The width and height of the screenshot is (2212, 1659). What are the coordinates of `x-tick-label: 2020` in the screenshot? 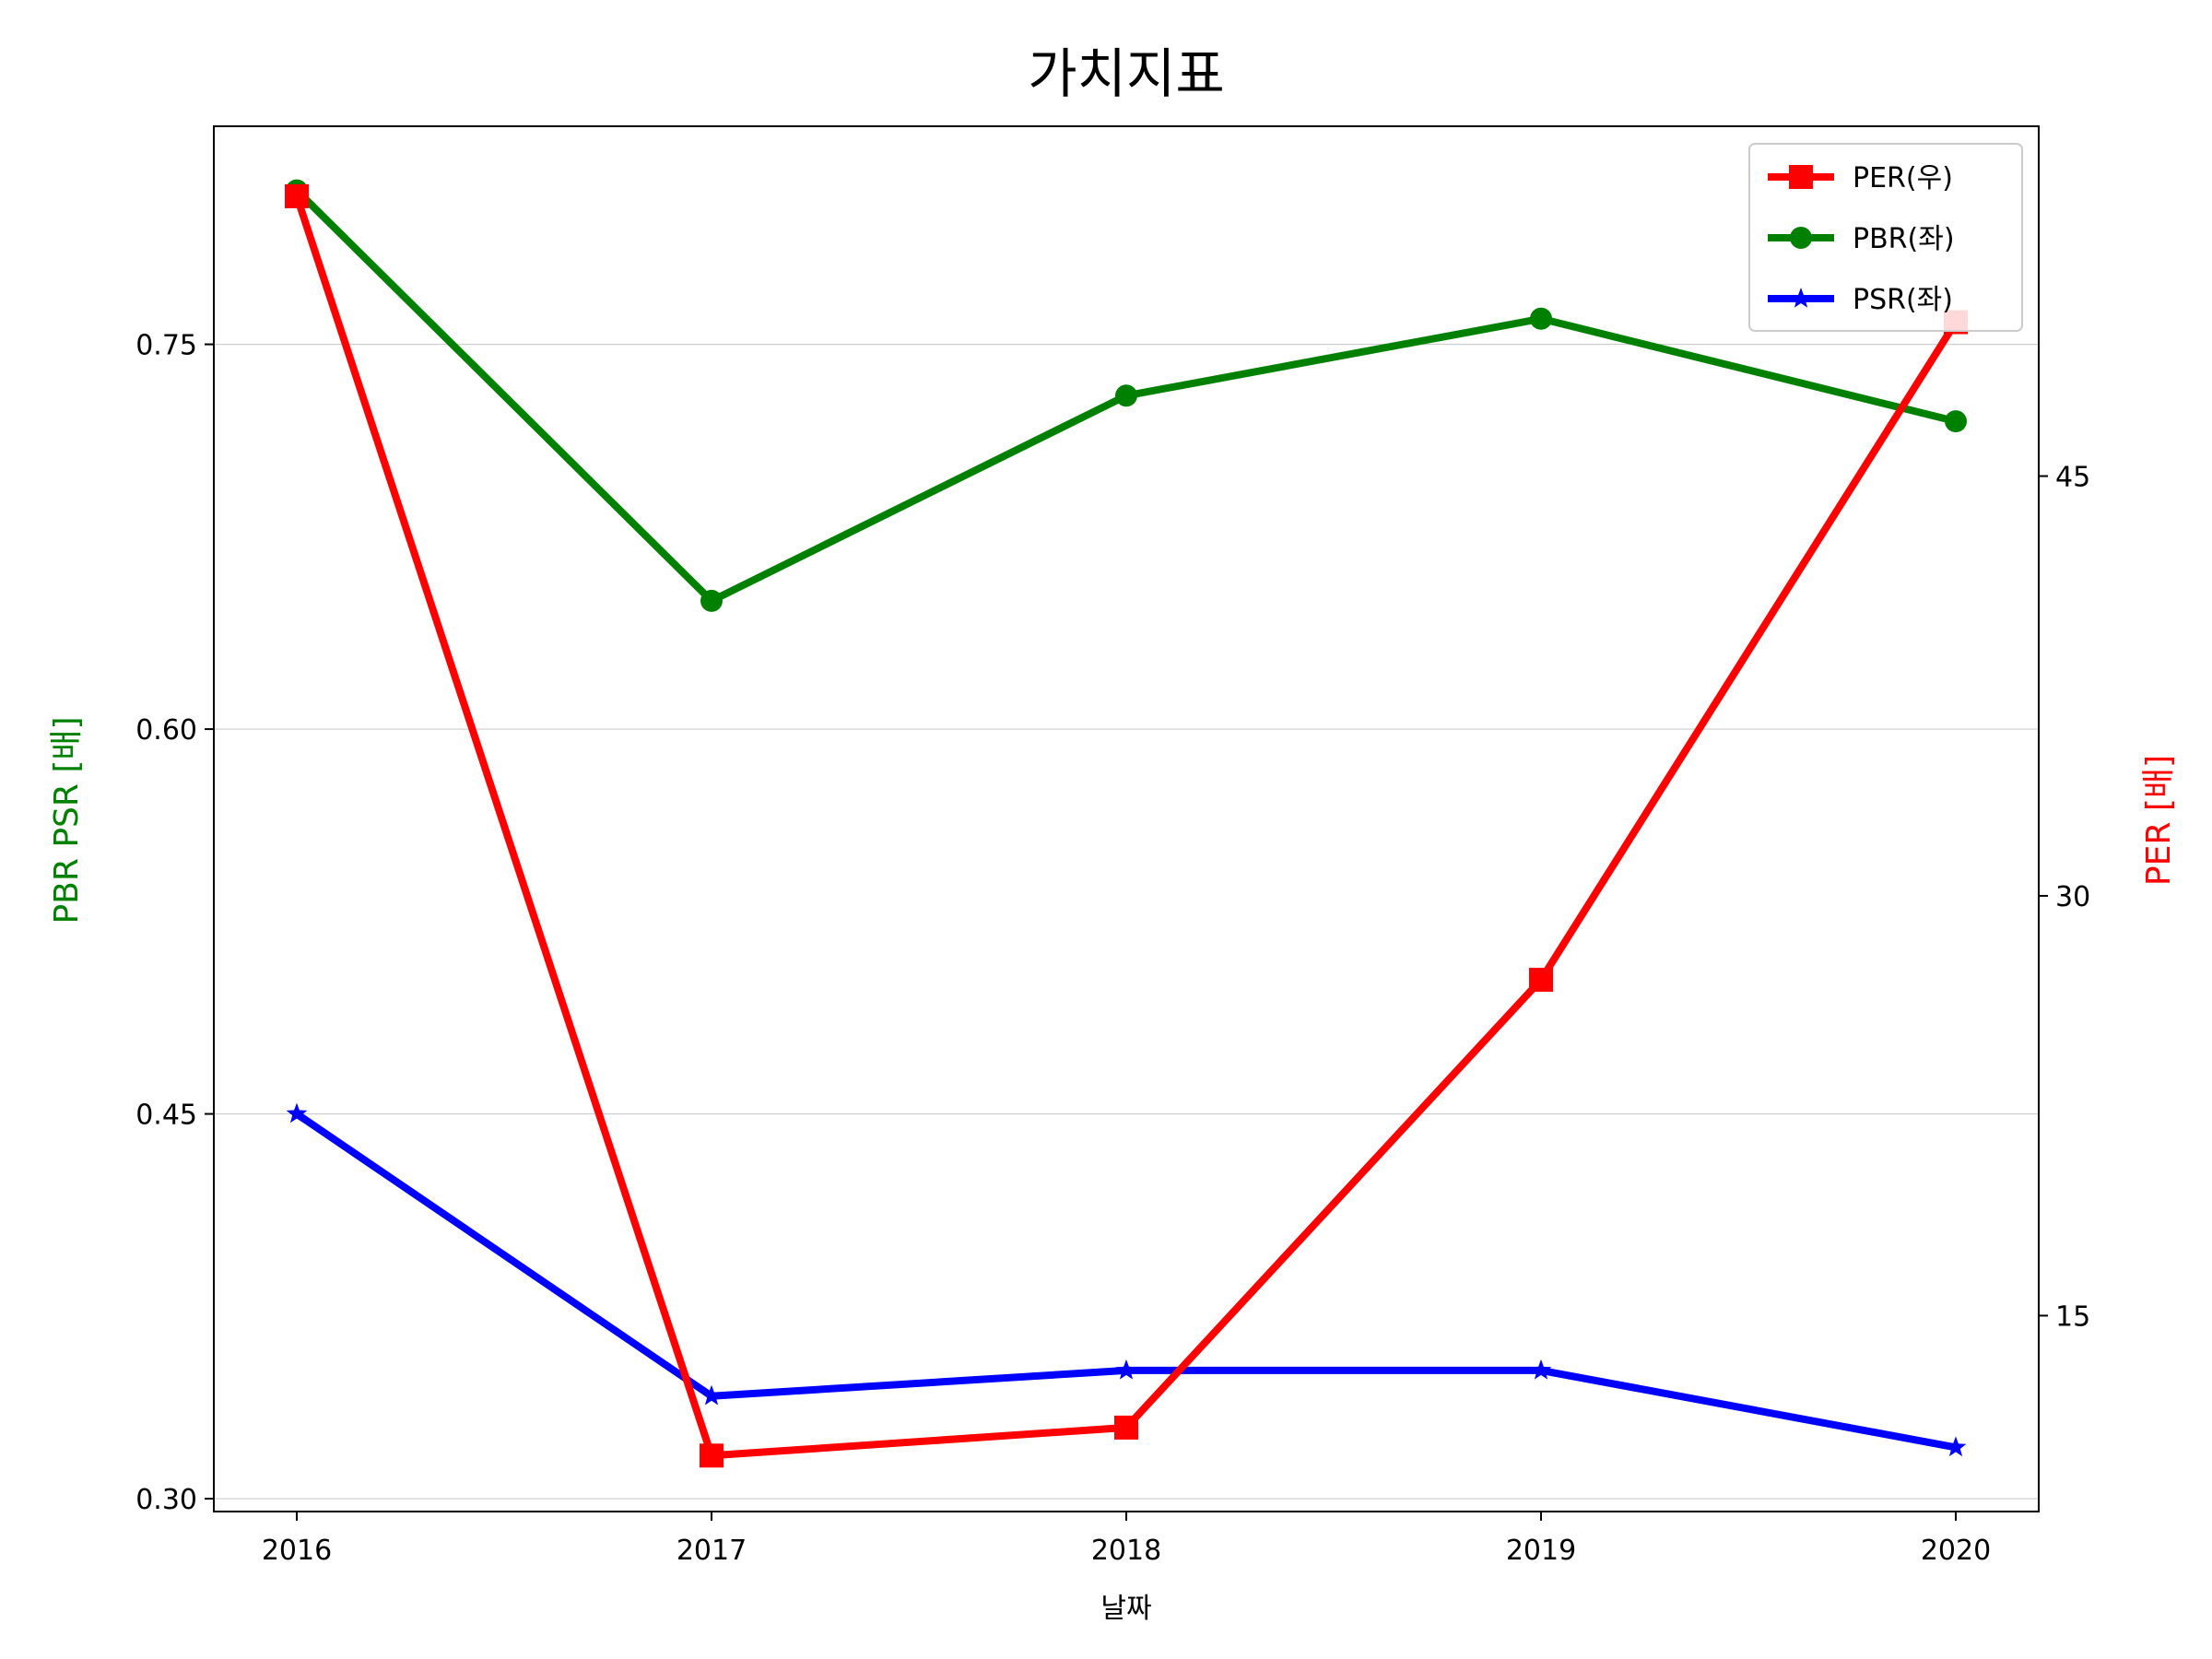 It's located at (1956, 1551).